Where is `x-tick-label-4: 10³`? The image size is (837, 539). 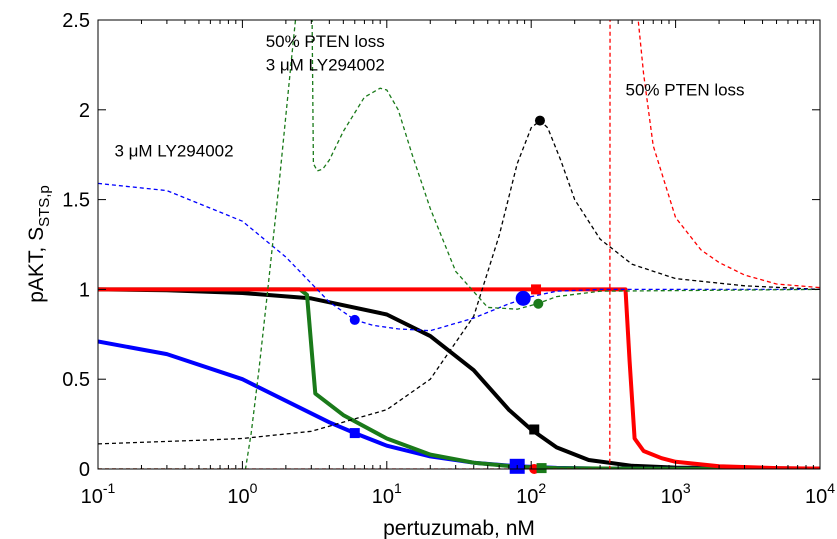
x-tick-label-4: 10³ is located at coordinates (676, 494).